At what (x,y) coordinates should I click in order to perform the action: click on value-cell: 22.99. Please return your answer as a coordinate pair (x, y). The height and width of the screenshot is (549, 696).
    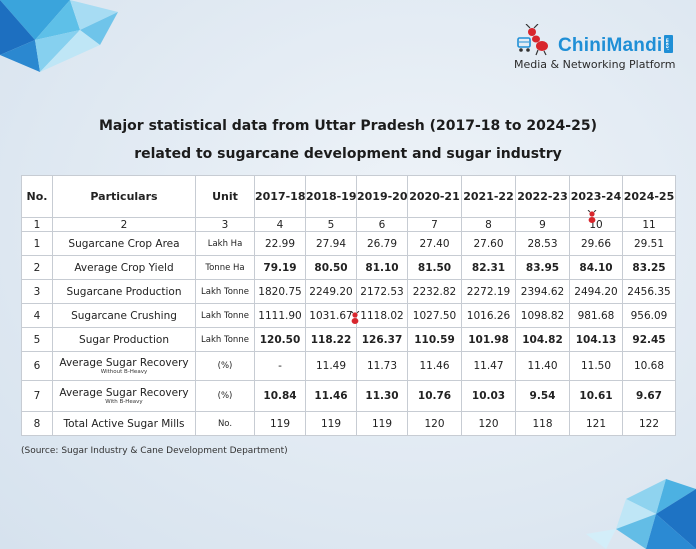
    Looking at the image, I should click on (280, 243).